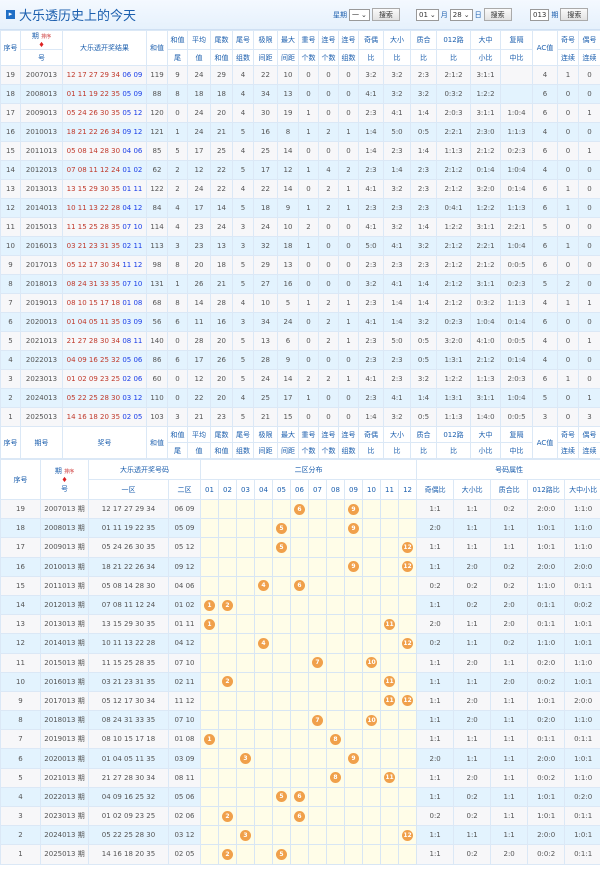 The image size is (600, 870). I want to click on number-ball: 9, so click(353, 528).